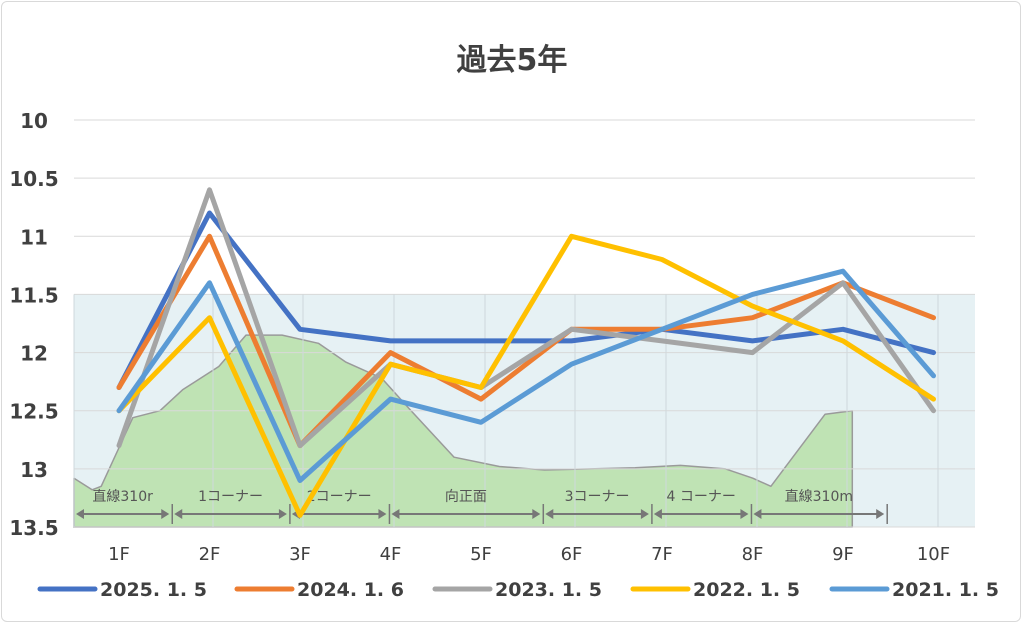 Image resolution: width=1024 pixels, height=625 pixels. I want to click on y-tick-label: 13.5, so click(33, 528).